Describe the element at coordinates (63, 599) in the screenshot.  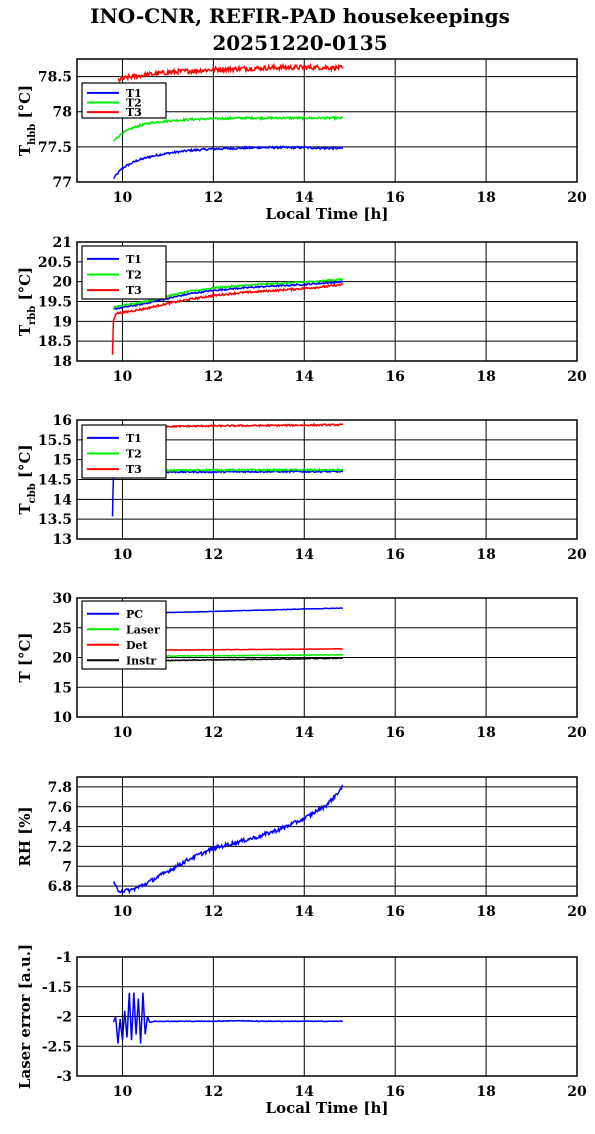
I see `y-tick-label: 30` at that location.